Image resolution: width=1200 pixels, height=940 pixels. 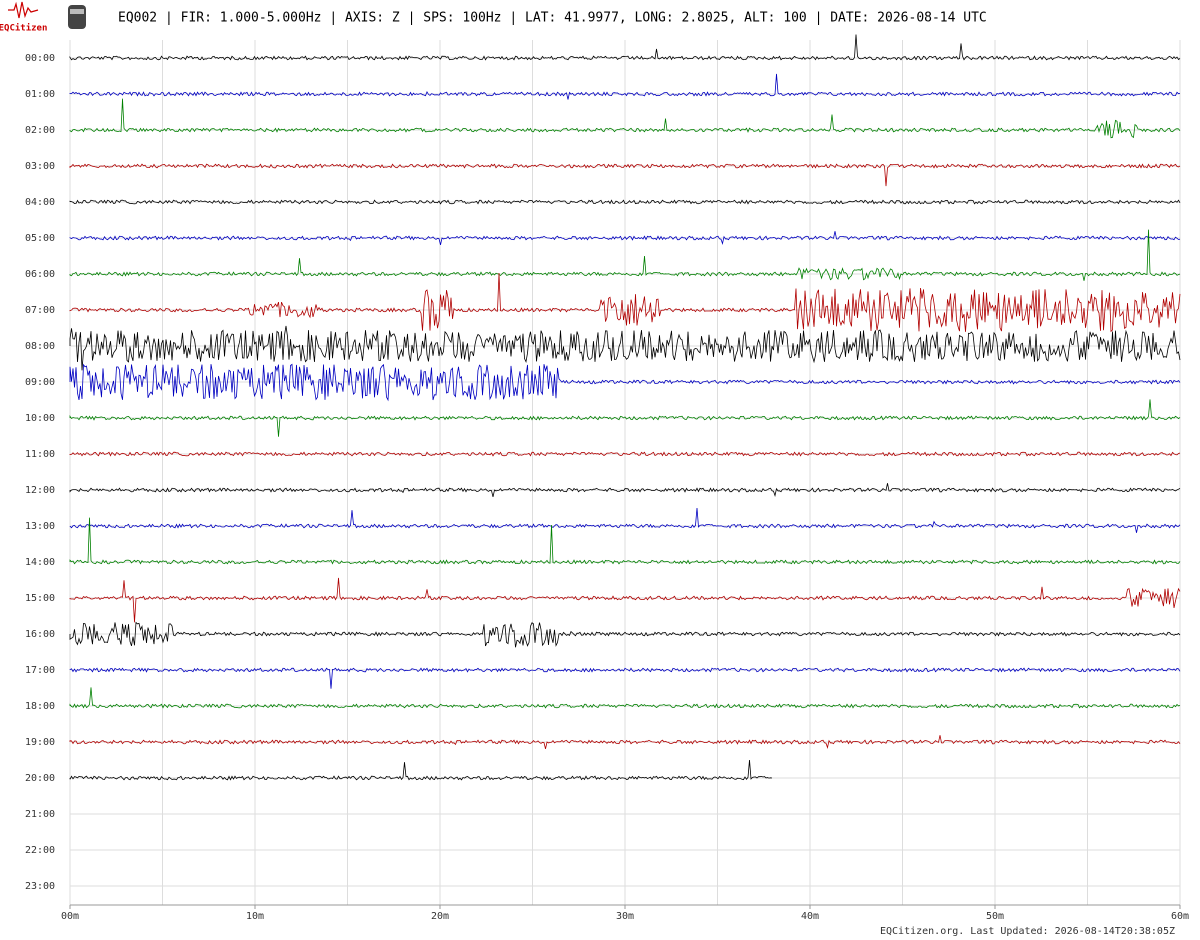 I want to click on x-tick-label: 40m, so click(x=810, y=916).